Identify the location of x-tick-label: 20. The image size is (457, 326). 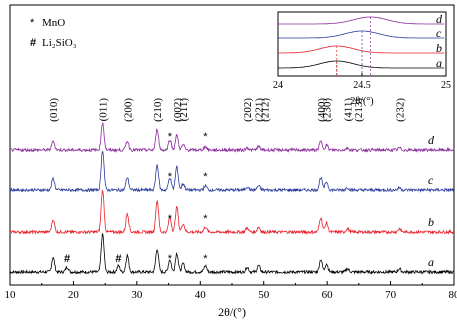
(74, 295).